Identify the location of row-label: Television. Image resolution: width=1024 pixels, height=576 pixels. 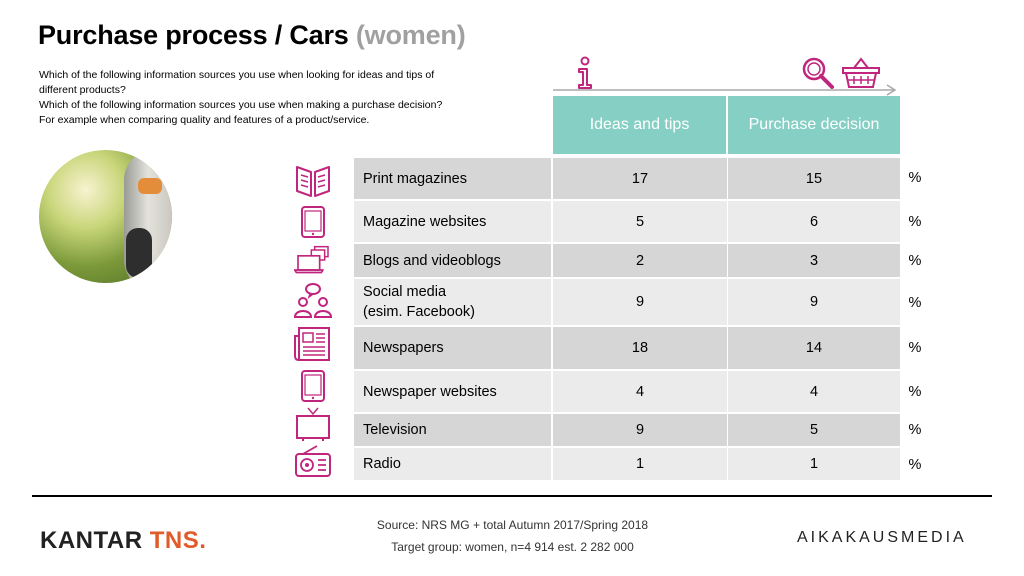
(452, 430).